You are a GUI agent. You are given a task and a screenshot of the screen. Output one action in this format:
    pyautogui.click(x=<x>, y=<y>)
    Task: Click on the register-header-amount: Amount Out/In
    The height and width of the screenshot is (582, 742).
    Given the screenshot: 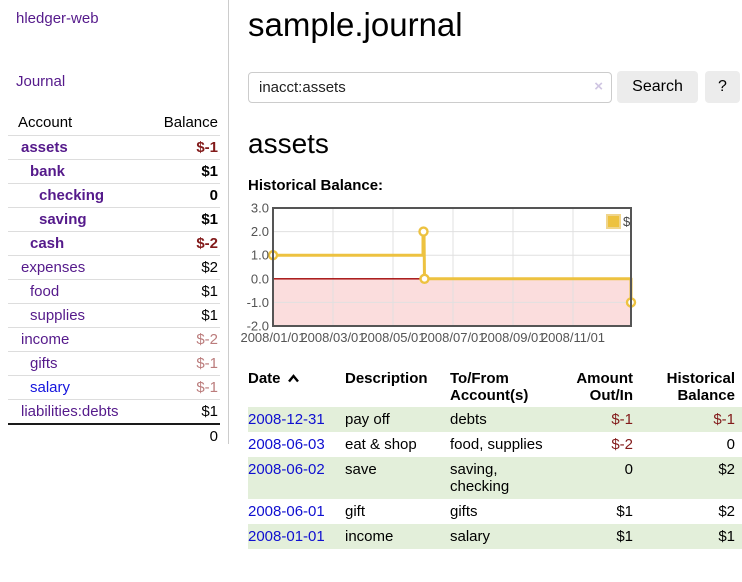 What is the action you would take?
    pyautogui.click(x=604, y=387)
    